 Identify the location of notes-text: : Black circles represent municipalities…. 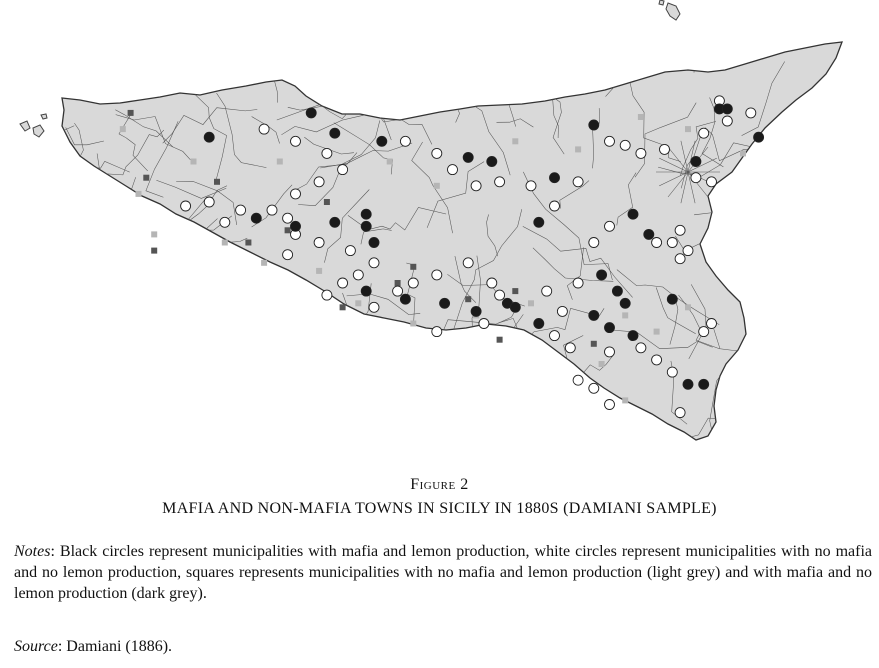
(443, 572).